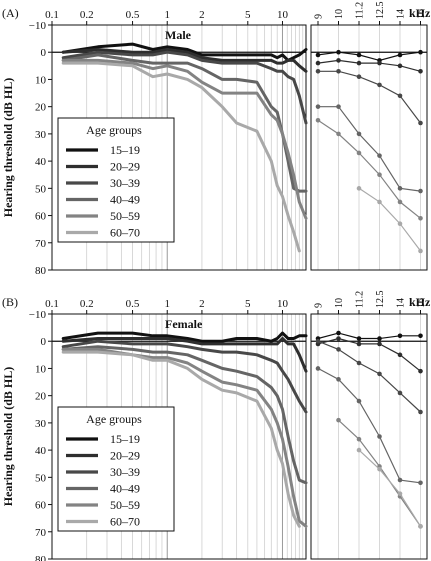  I want to click on x-tick-label-right: 16, so click(421, 14).